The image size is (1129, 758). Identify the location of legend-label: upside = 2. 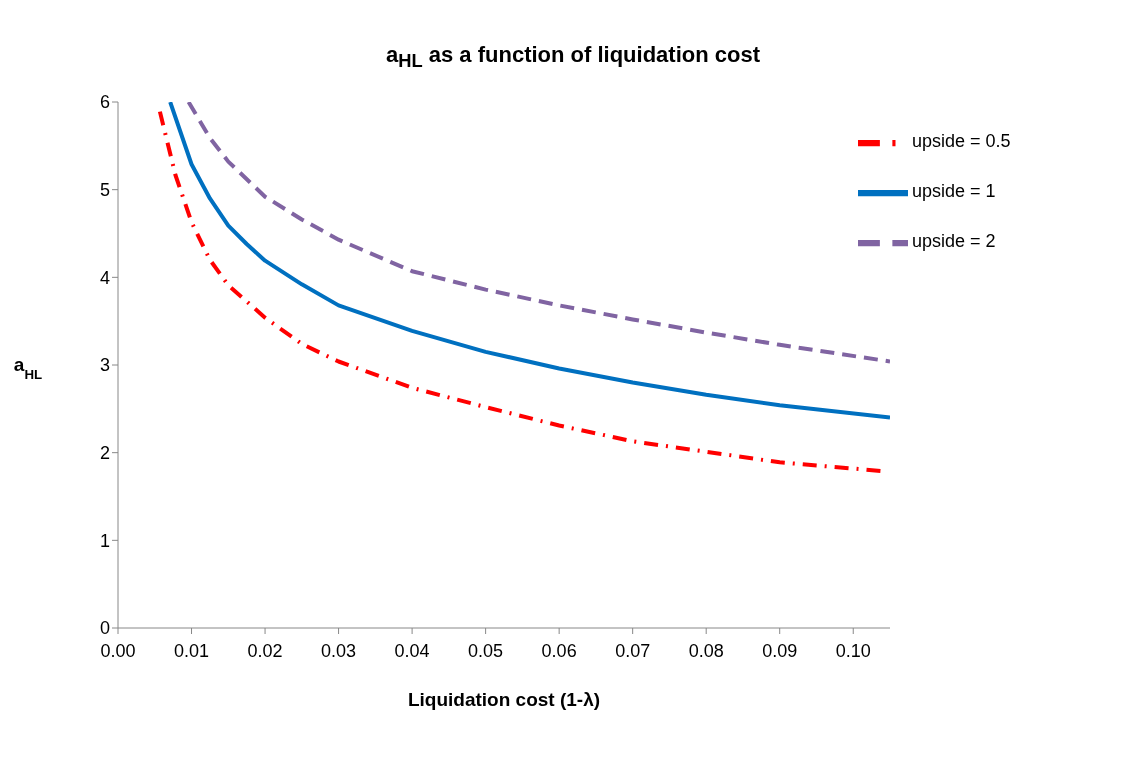
(954, 241).